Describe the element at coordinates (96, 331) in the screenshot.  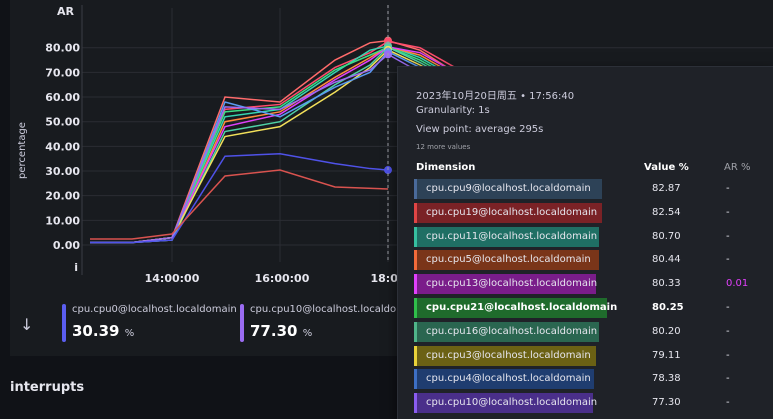
I see `stat-number: 30.39` at that location.